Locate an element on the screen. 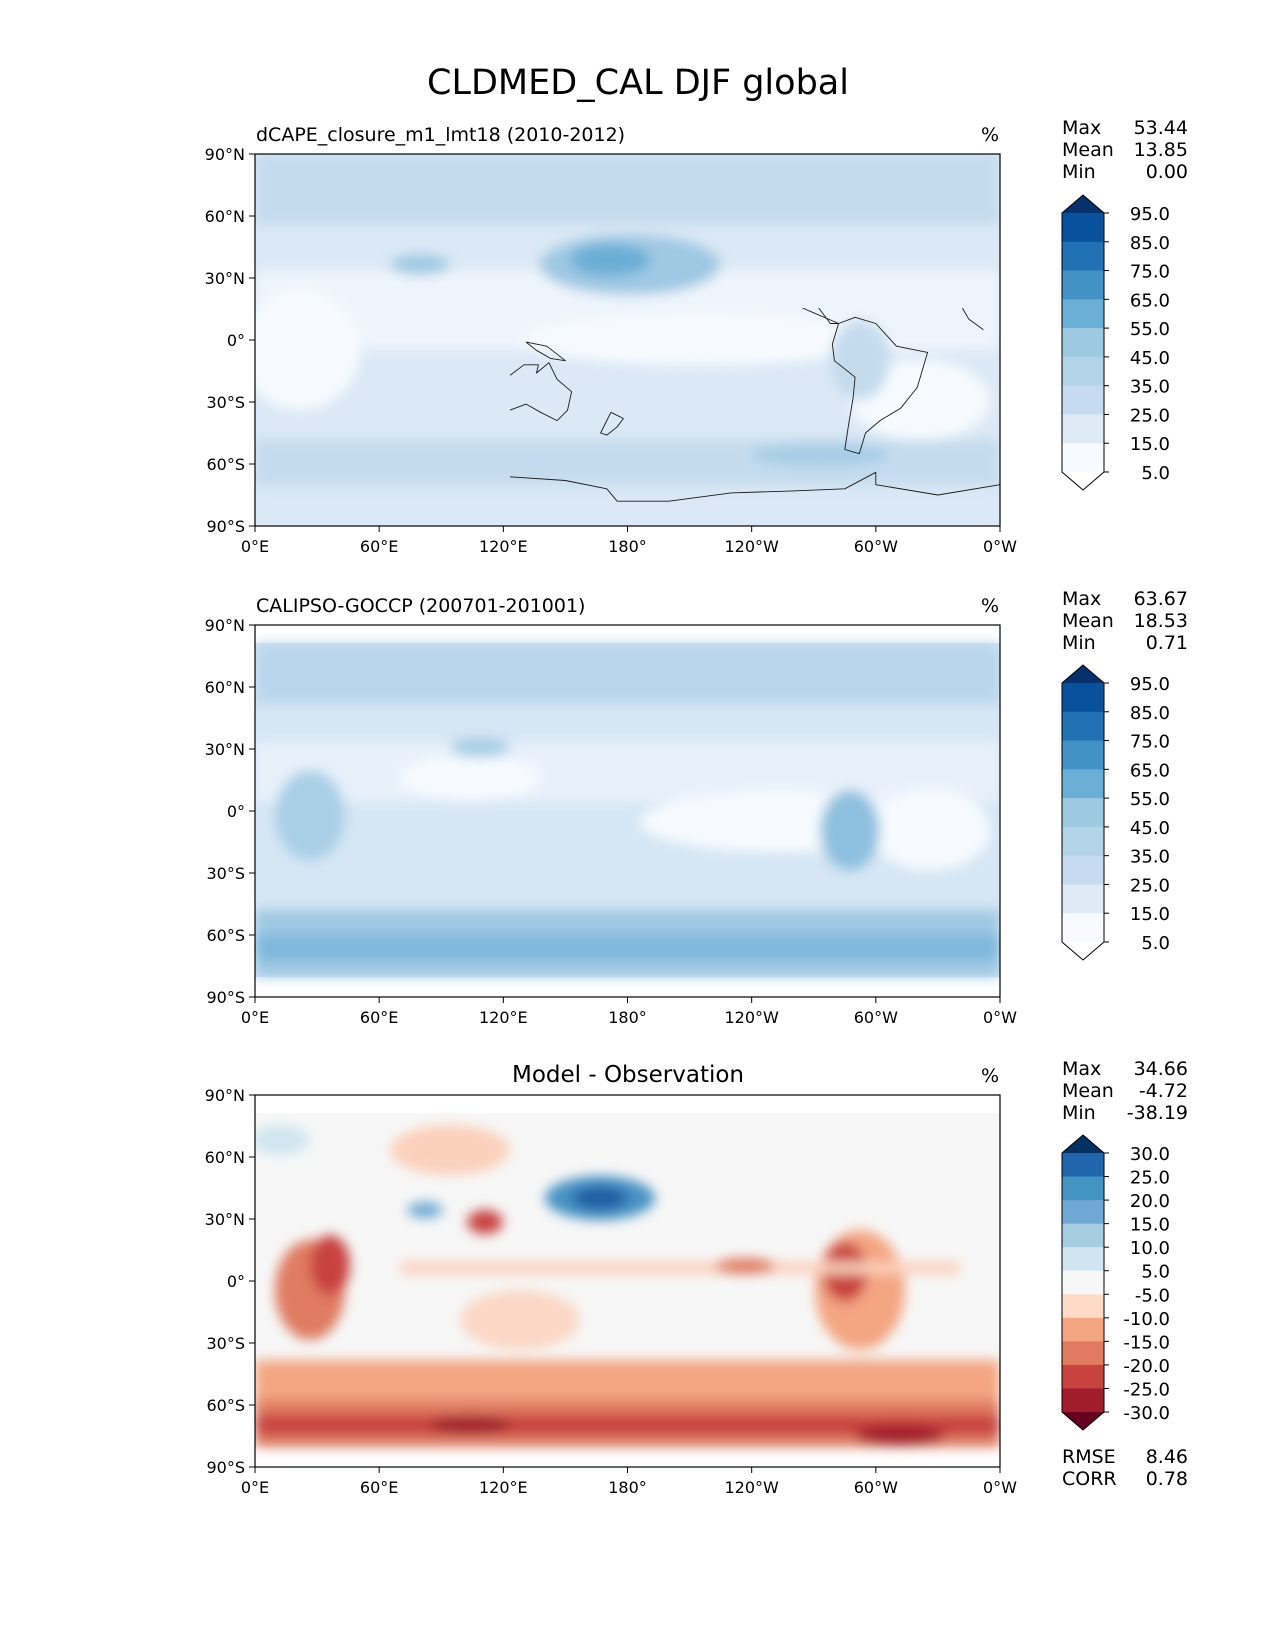 This screenshot has width=1275, height=1650. lat-tick-label: 60°S is located at coordinates (225, 1405).